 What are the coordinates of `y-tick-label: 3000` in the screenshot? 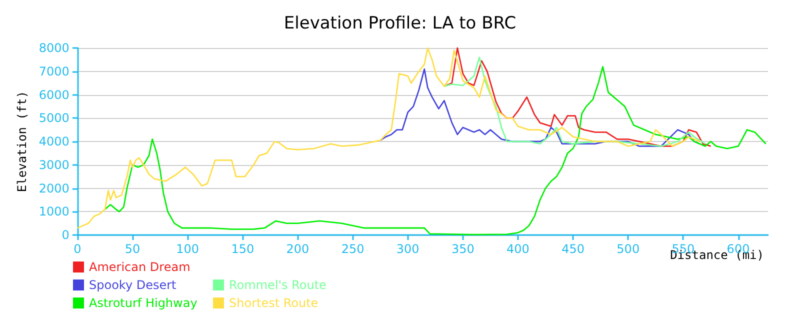 It's located at (54, 165).